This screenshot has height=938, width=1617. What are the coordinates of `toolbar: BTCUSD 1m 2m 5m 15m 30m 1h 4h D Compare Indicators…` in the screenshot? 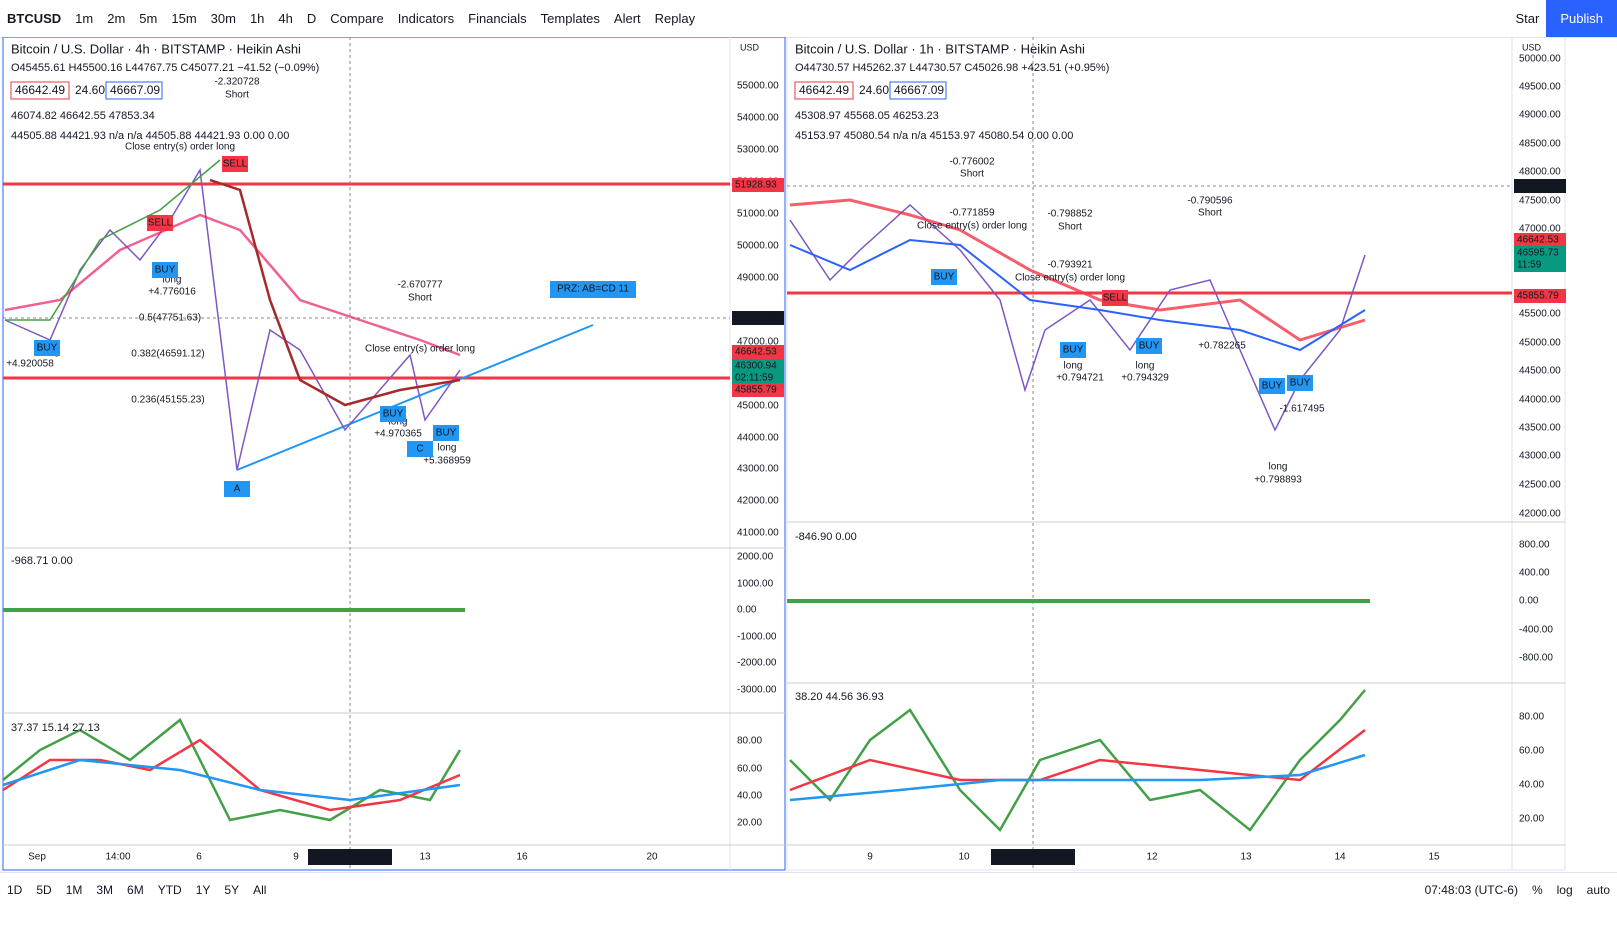 It's located at (808, 19).